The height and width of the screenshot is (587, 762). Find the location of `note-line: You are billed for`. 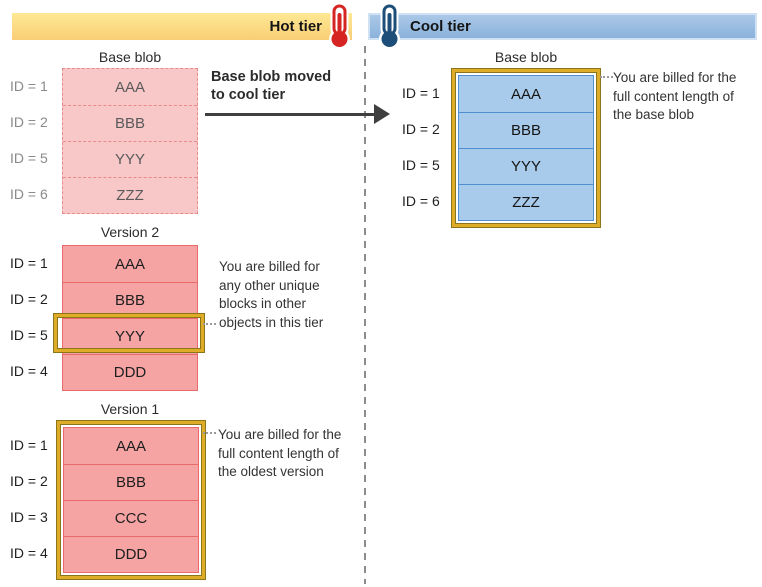

note-line: You are billed for is located at coordinates (269, 266).